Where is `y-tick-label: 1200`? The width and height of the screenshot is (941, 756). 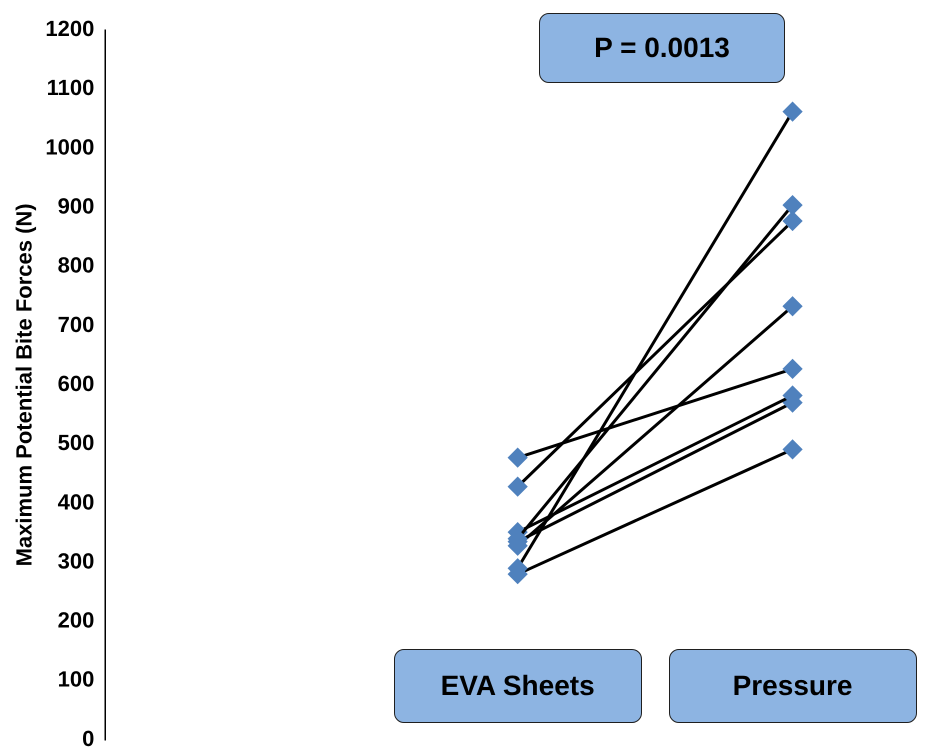 y-tick-label: 1200 is located at coordinates (69, 29).